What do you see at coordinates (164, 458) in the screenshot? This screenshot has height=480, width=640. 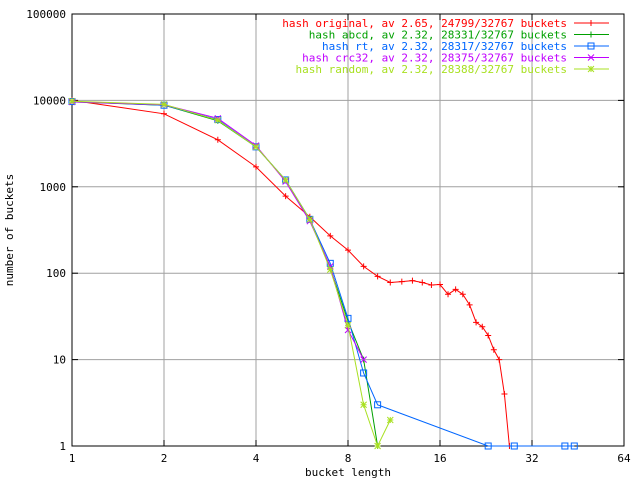 I see `x-tick-label: 2` at bounding box center [164, 458].